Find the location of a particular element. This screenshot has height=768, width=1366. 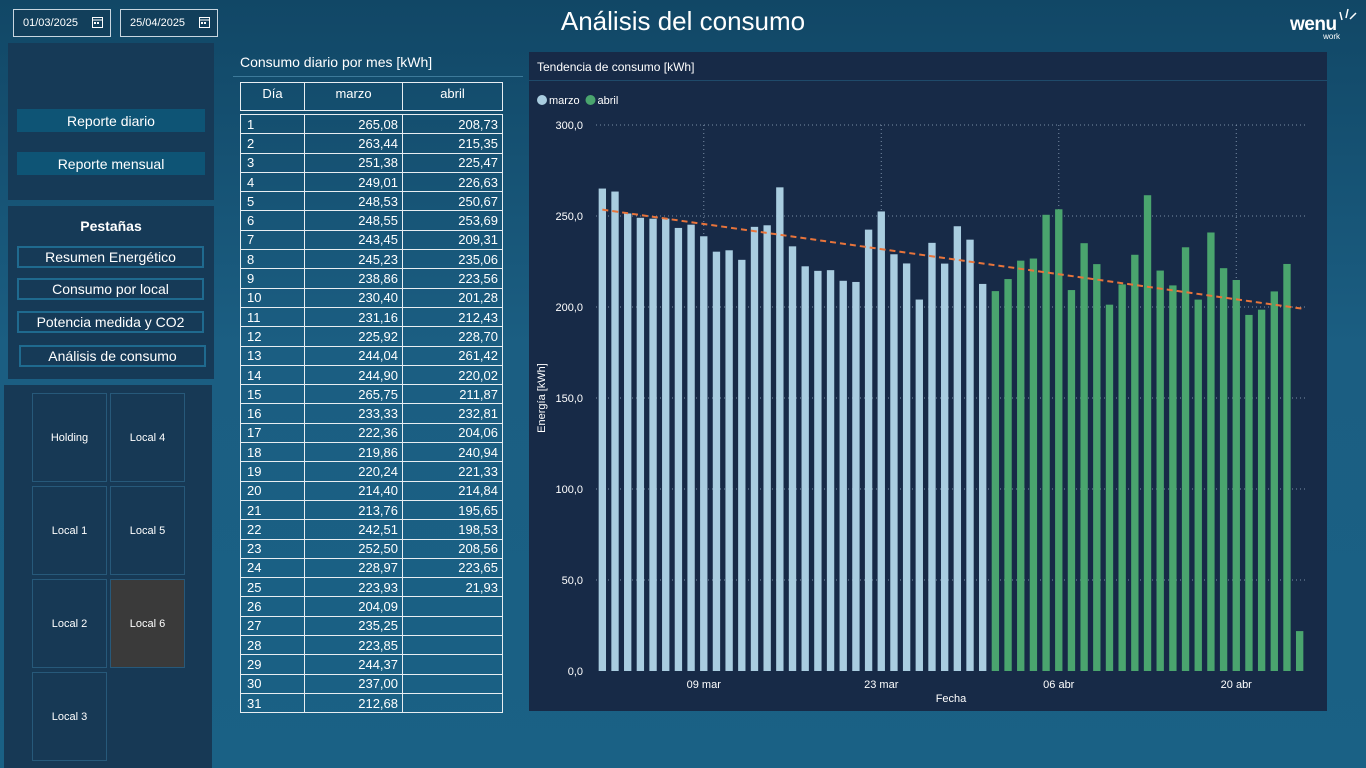

cell-abril: 208,56 is located at coordinates (452, 548).